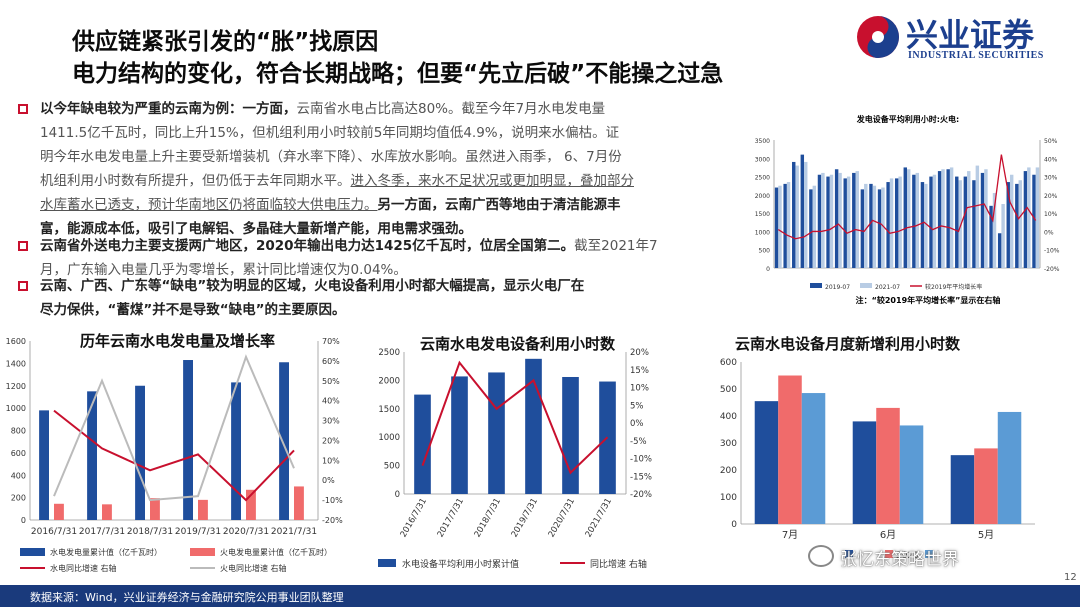 This screenshot has width=1080, height=607. What do you see at coordinates (928, 300) in the screenshot?
I see `chart-note: 注：“较2019年平均增长率”显示在右轴` at bounding box center [928, 300].